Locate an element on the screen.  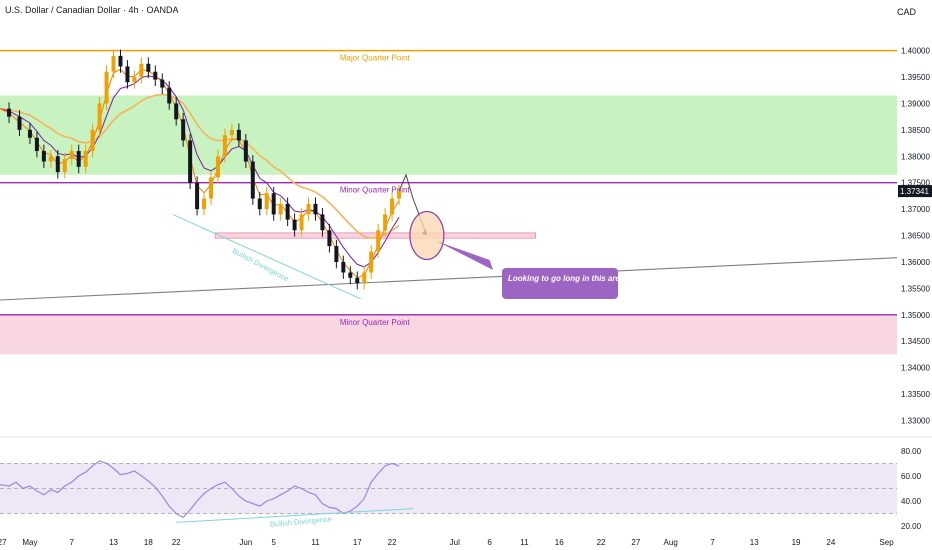
time-tick-label: 16 is located at coordinates (559, 542).